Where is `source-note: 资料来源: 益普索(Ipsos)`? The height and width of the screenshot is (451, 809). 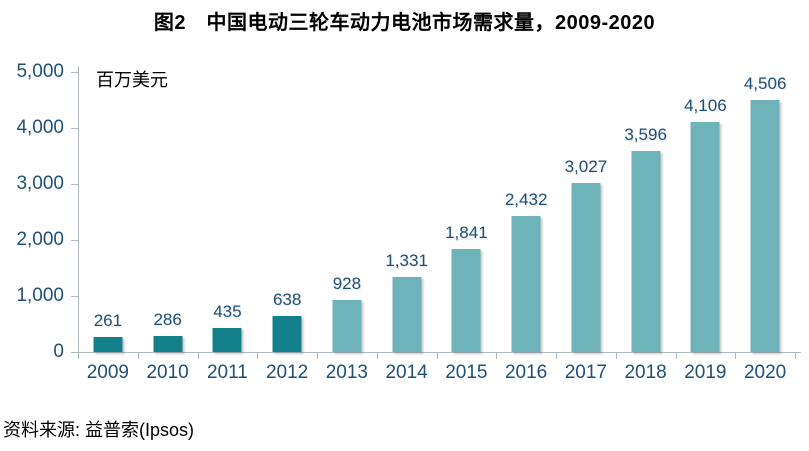
source-note: 资料来源: 益普索(Ipsos) is located at coordinates (99, 430).